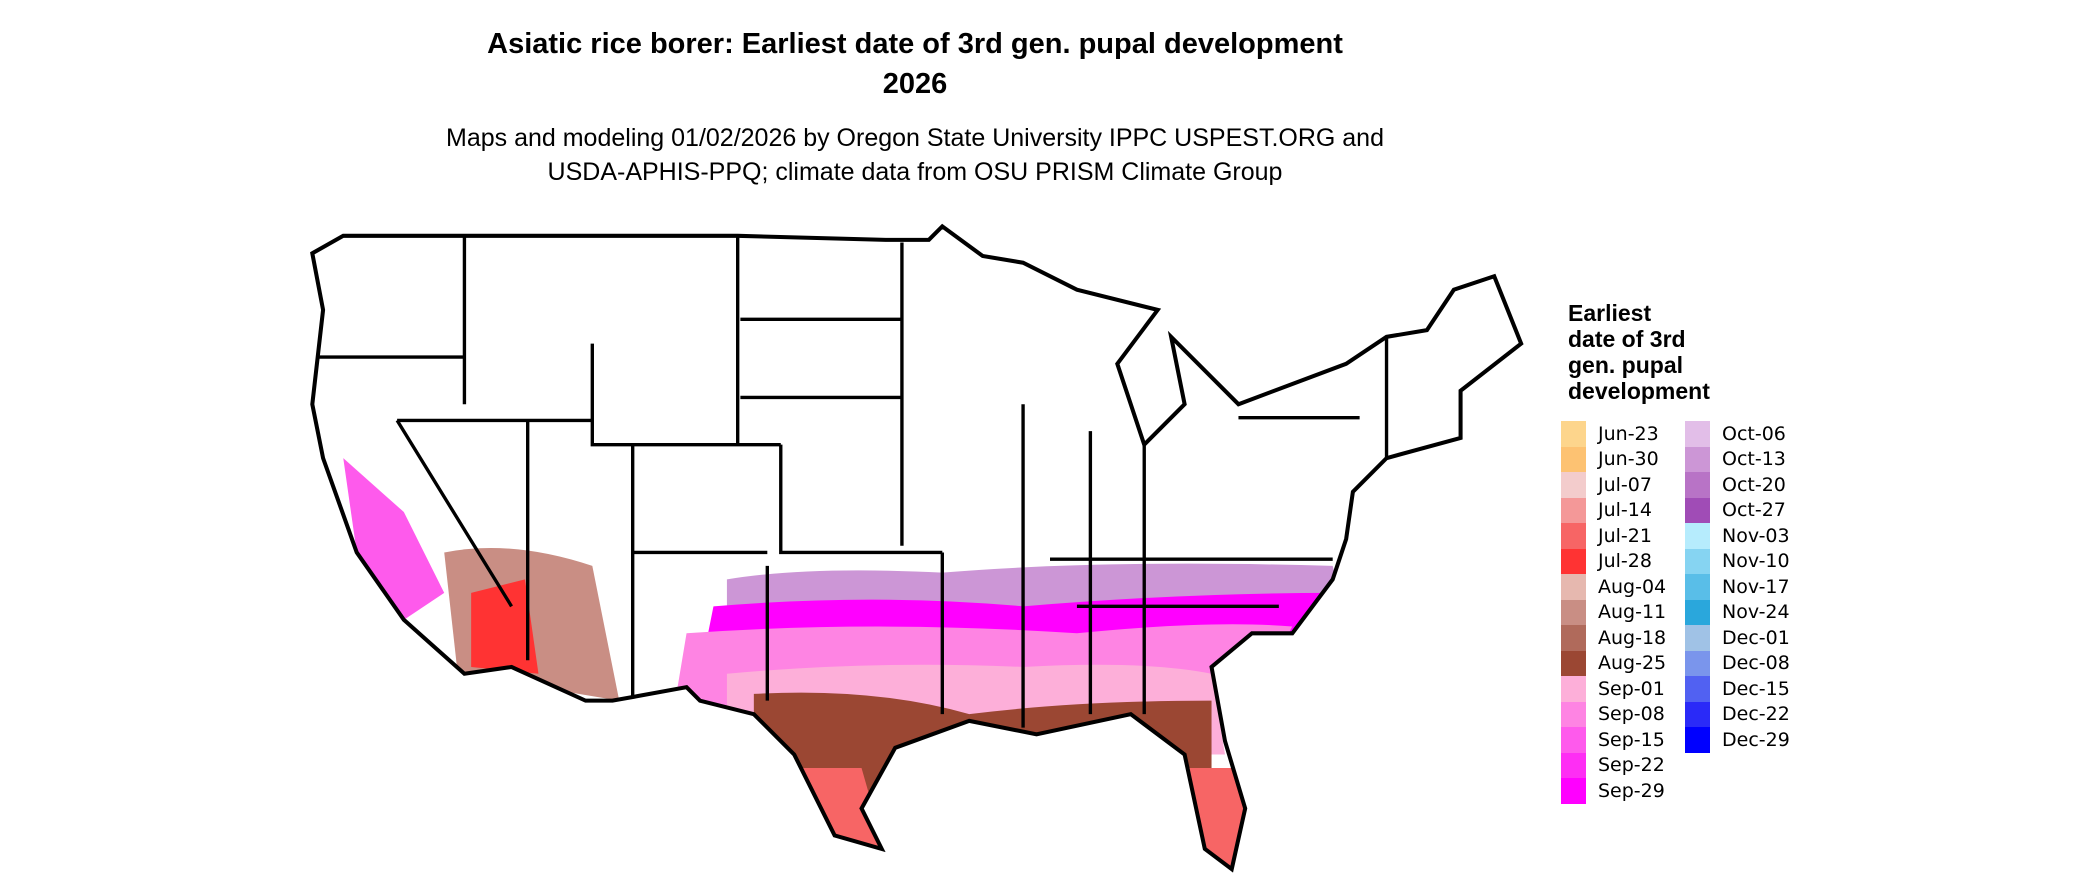  I want to click on legend-item: Jul-07, so click(1613, 485).